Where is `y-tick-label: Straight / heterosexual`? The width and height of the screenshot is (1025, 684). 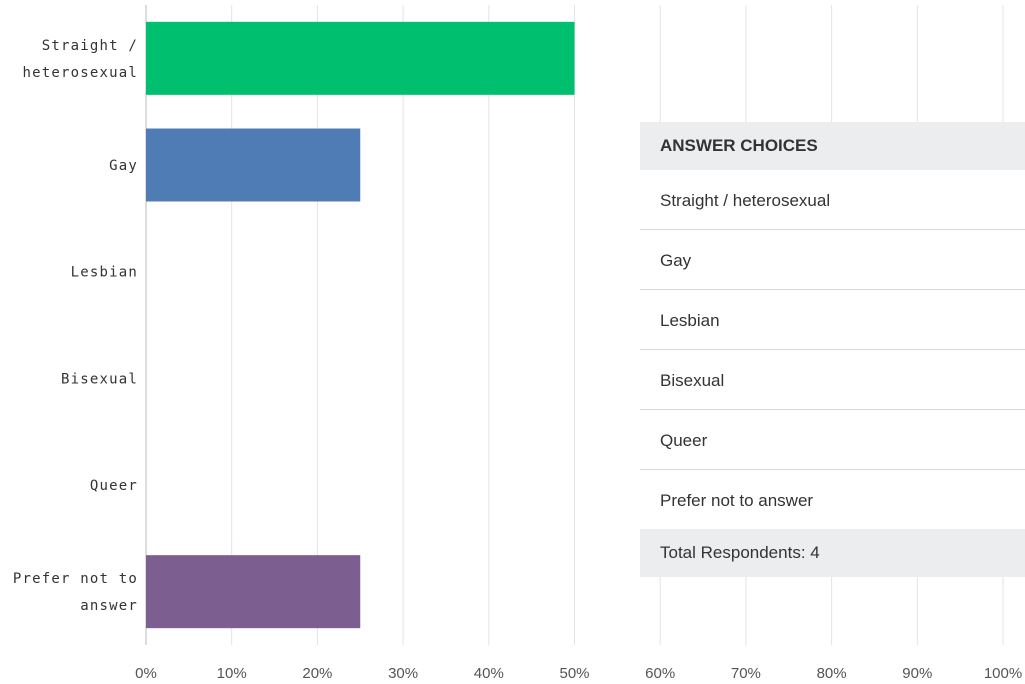
y-tick-label: Straight / heterosexual is located at coordinates (80, 59).